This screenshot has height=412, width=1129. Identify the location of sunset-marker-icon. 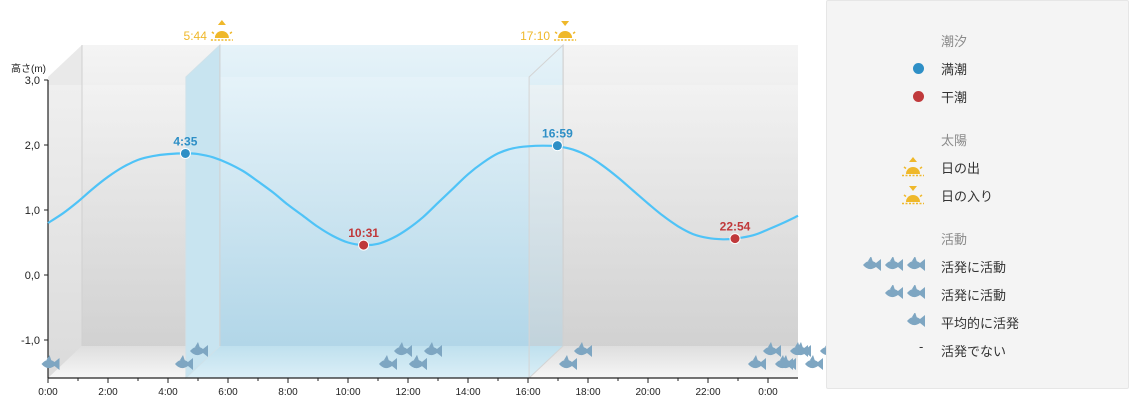
(565, 31).